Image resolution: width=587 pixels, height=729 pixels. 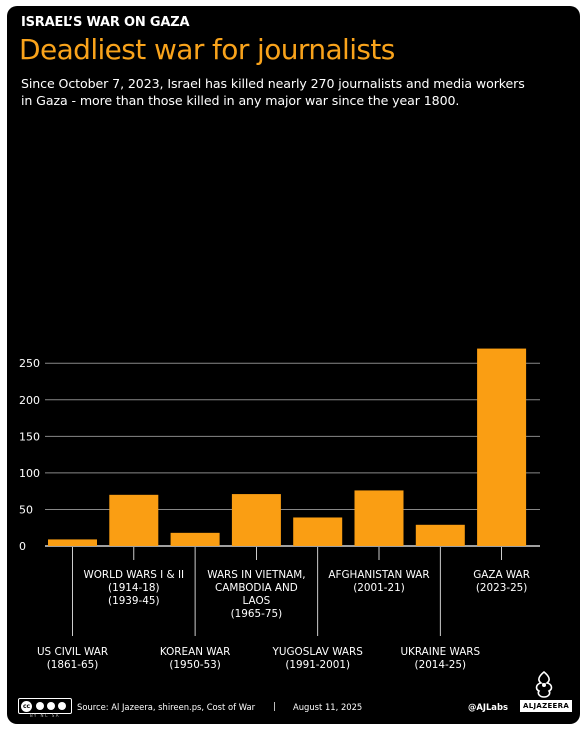 I want to click on category-label: (1861-65), so click(x=73, y=665).